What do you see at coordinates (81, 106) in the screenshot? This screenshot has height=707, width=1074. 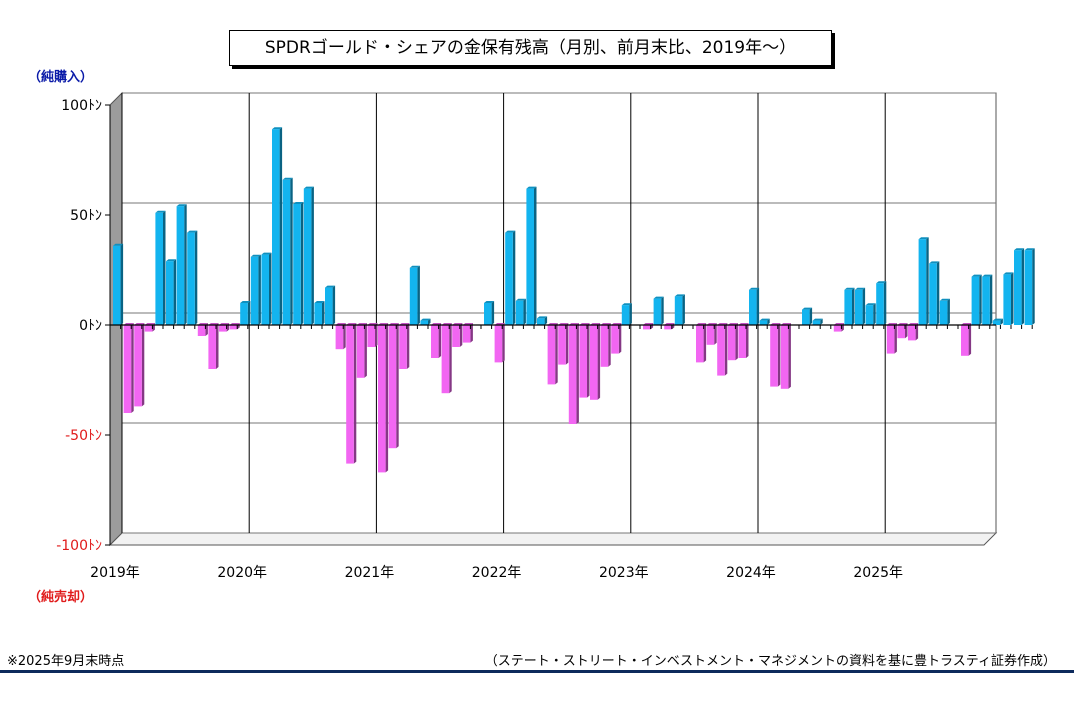 I see `y-tick-label: 100ﾄﾝ` at bounding box center [81, 106].